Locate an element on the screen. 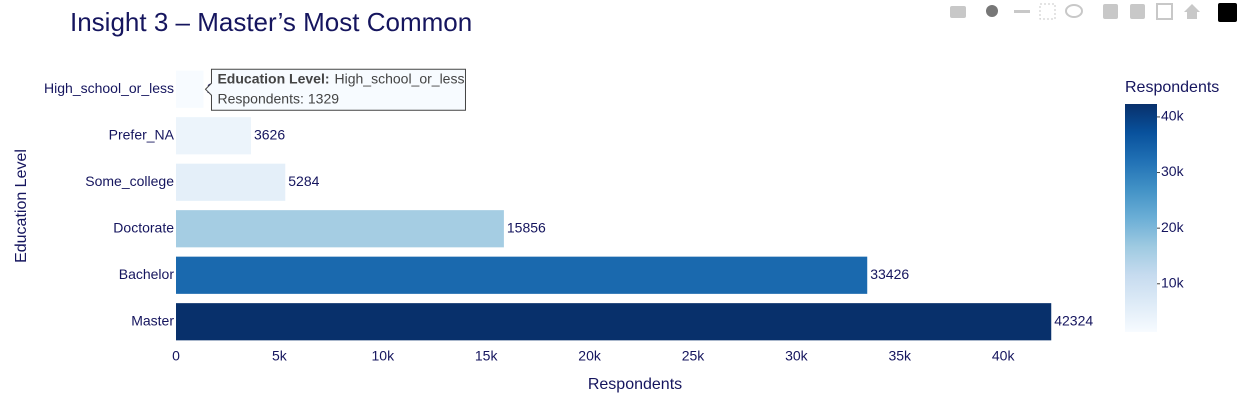  colorbar-tick-label: 10k is located at coordinates (1173, 282).